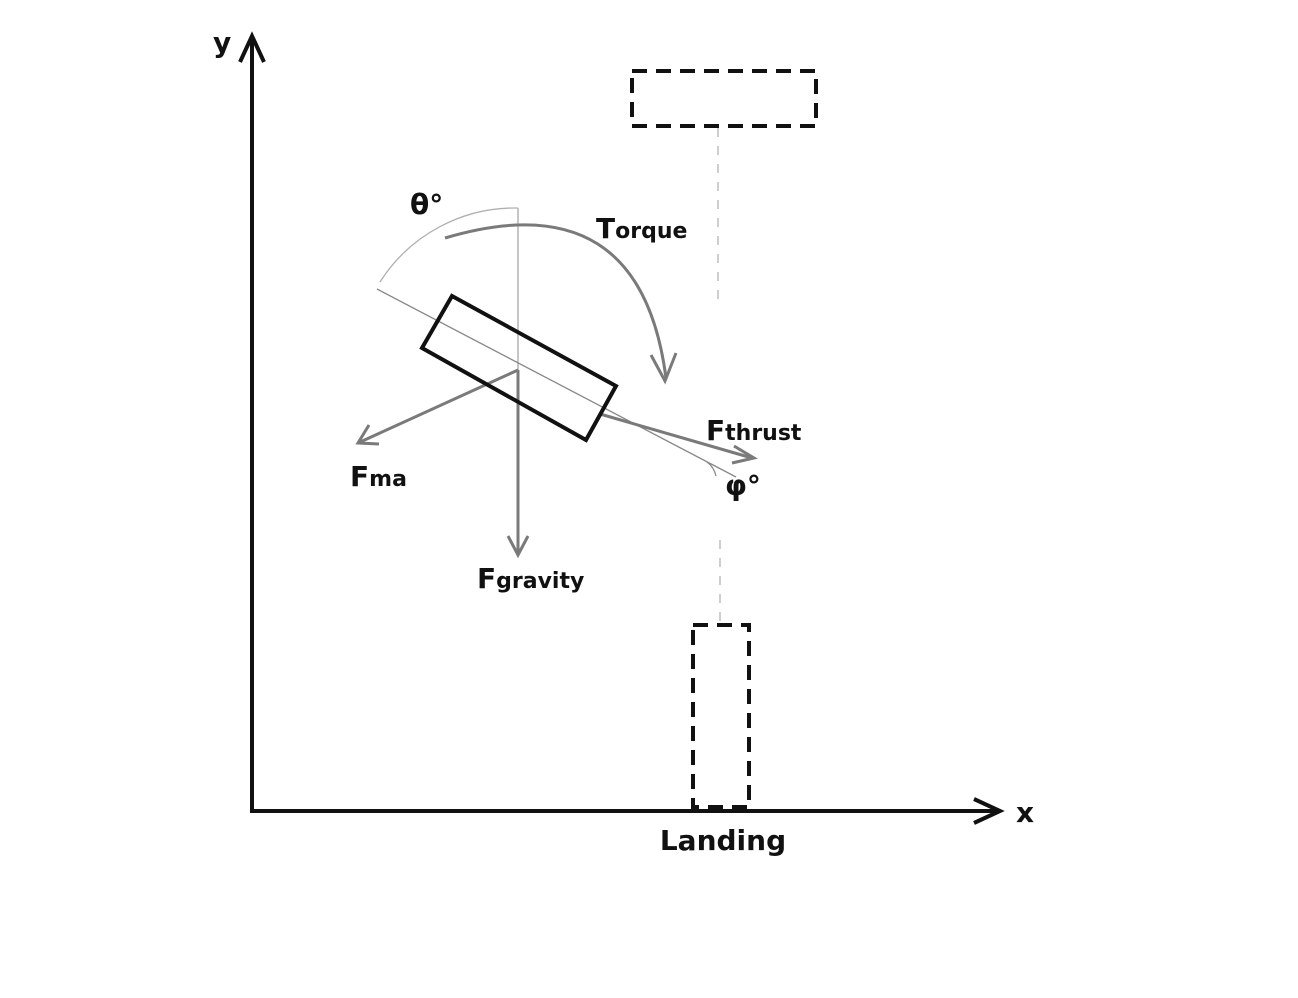  I want to click on gravity-label: Fgravity, so click(530, 578).